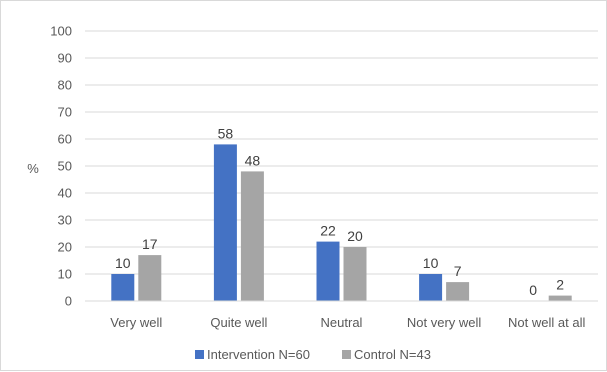  I want to click on data-label: 22, so click(328, 231).